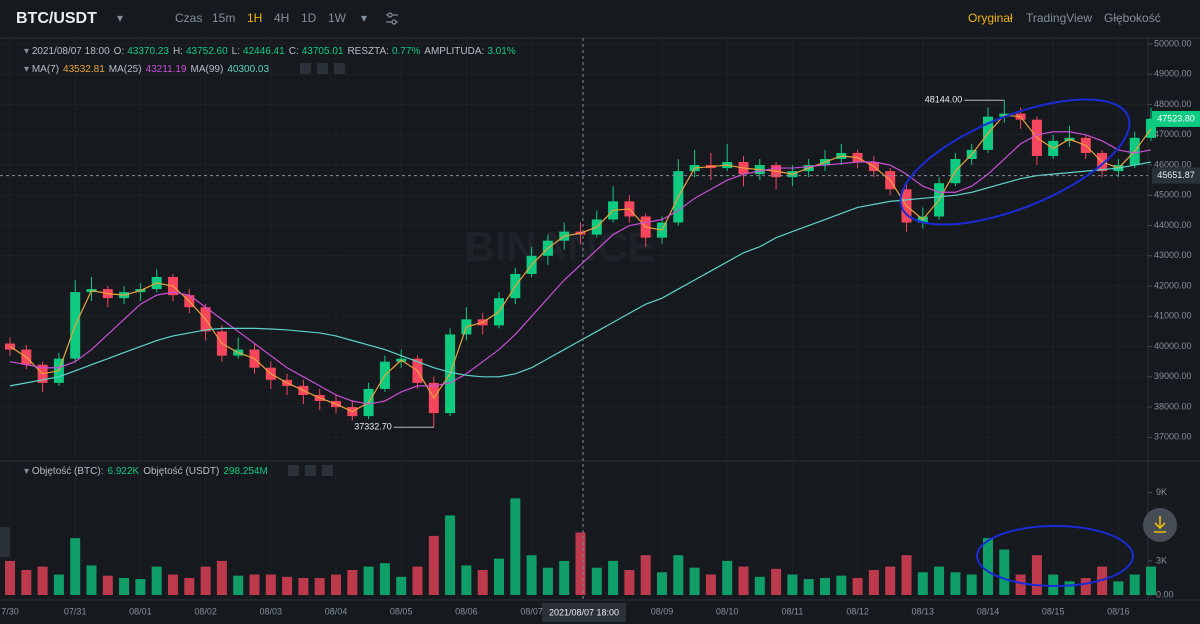  What do you see at coordinates (5, 542) in the screenshot?
I see `side-tab` at bounding box center [5, 542].